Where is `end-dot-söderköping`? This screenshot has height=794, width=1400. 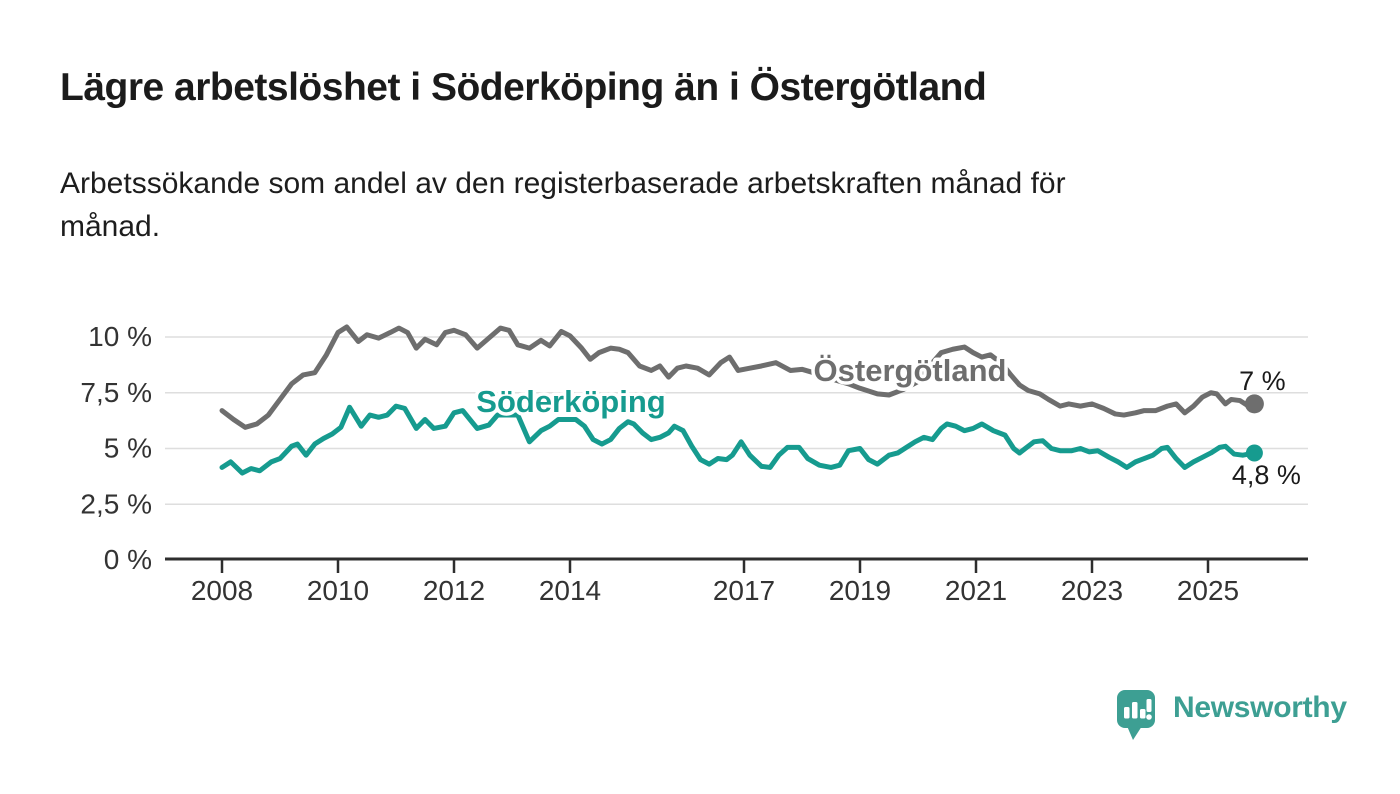 end-dot-söderköping is located at coordinates (1254, 453).